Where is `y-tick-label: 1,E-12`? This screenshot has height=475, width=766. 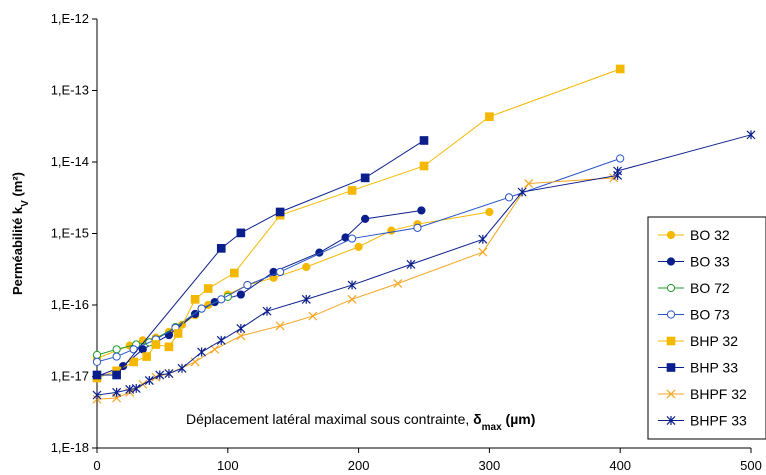 y-tick-label: 1,E-12 is located at coordinates (70, 18).